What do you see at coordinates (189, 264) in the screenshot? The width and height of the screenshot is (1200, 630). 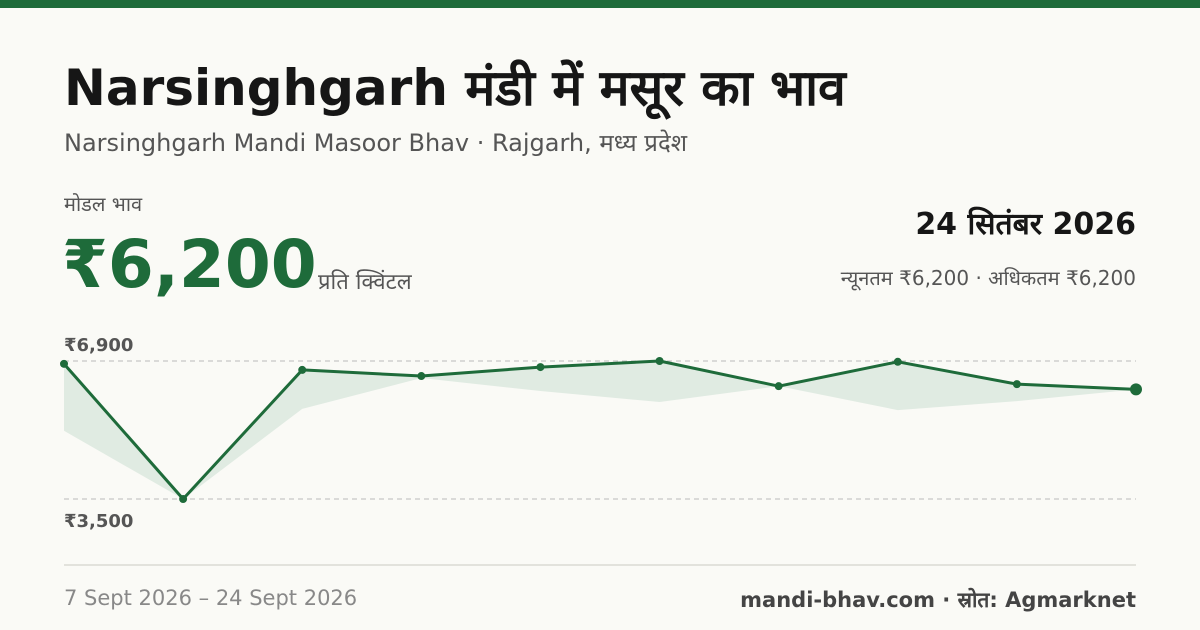 I see `price-value: ₹6,200` at bounding box center [189, 264].